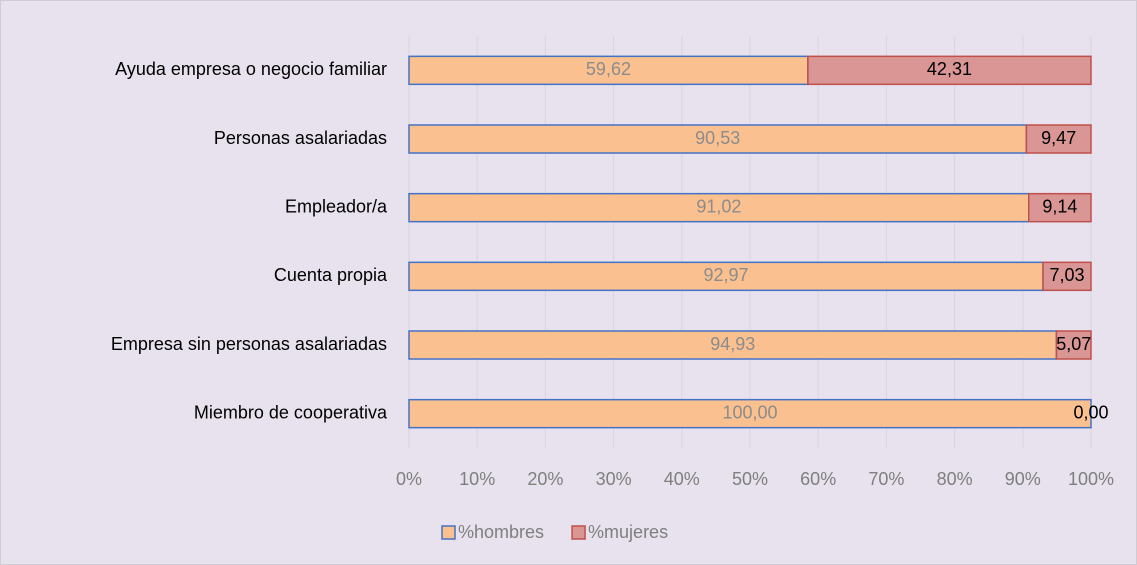 The height and width of the screenshot is (565, 1137). Describe the element at coordinates (249, 344) in the screenshot. I see `y-tick-label: Empresa sin personas asalariadas` at that location.